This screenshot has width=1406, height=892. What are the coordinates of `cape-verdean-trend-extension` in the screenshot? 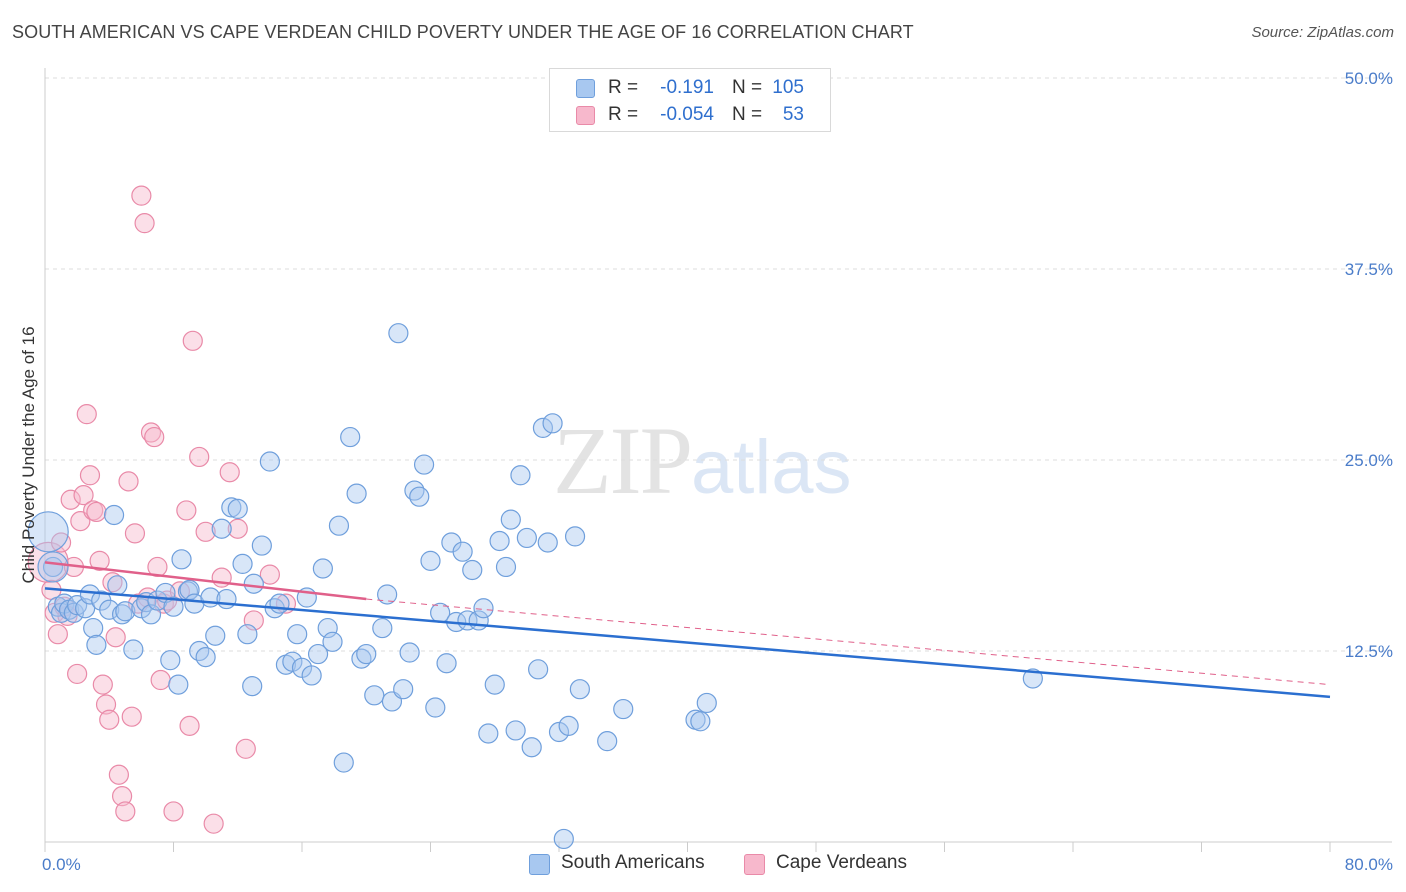 It's located at (848, 642).